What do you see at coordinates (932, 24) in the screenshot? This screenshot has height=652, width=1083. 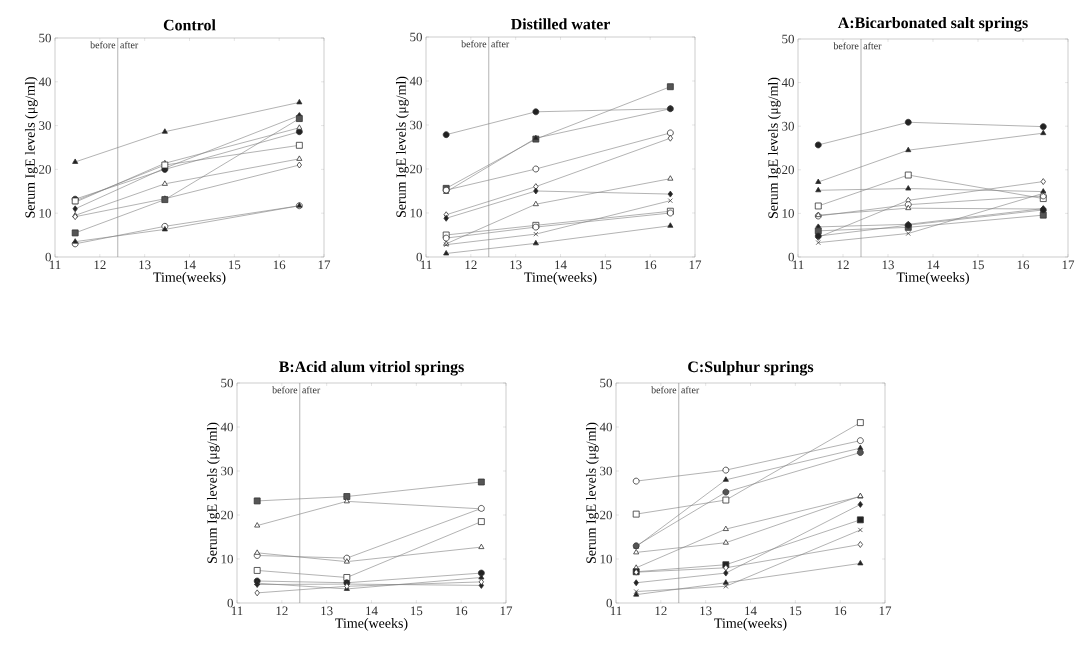 I see `chart-title: A:Bicarbonated salt springs` at bounding box center [932, 24].